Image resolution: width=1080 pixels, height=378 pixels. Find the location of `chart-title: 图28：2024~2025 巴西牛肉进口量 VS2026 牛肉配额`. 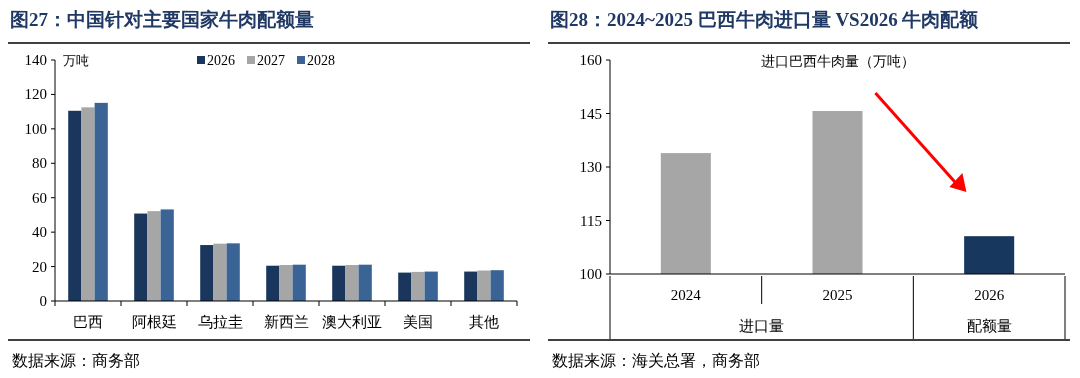

chart-title: 图28：2024~2025 巴西牛肉进口量 VS2026 牛肉配额 is located at coordinates (765, 19).